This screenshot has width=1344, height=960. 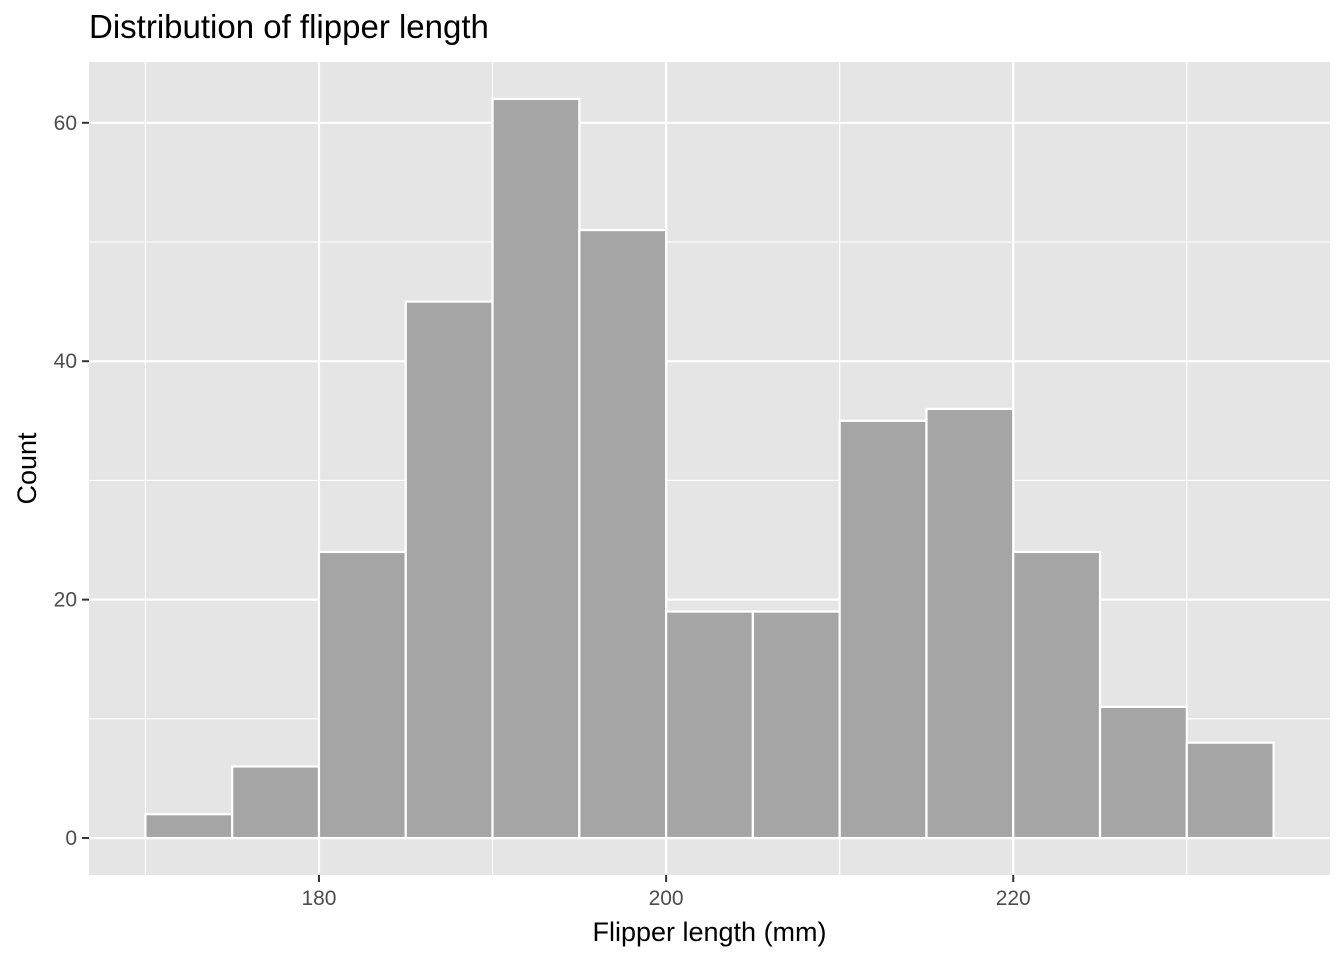 I want to click on x-axis: 180 200 220, so click(x=665, y=892).